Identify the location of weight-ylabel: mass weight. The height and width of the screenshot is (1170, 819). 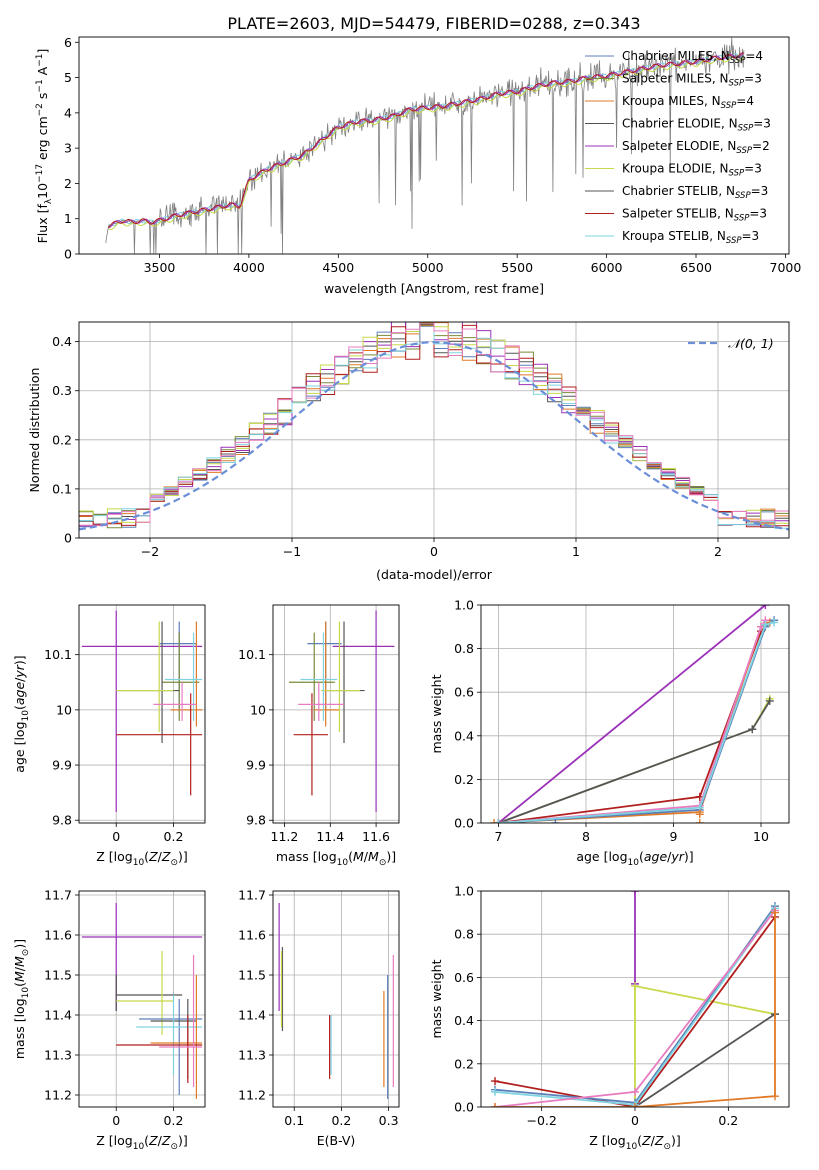
(436, 998).